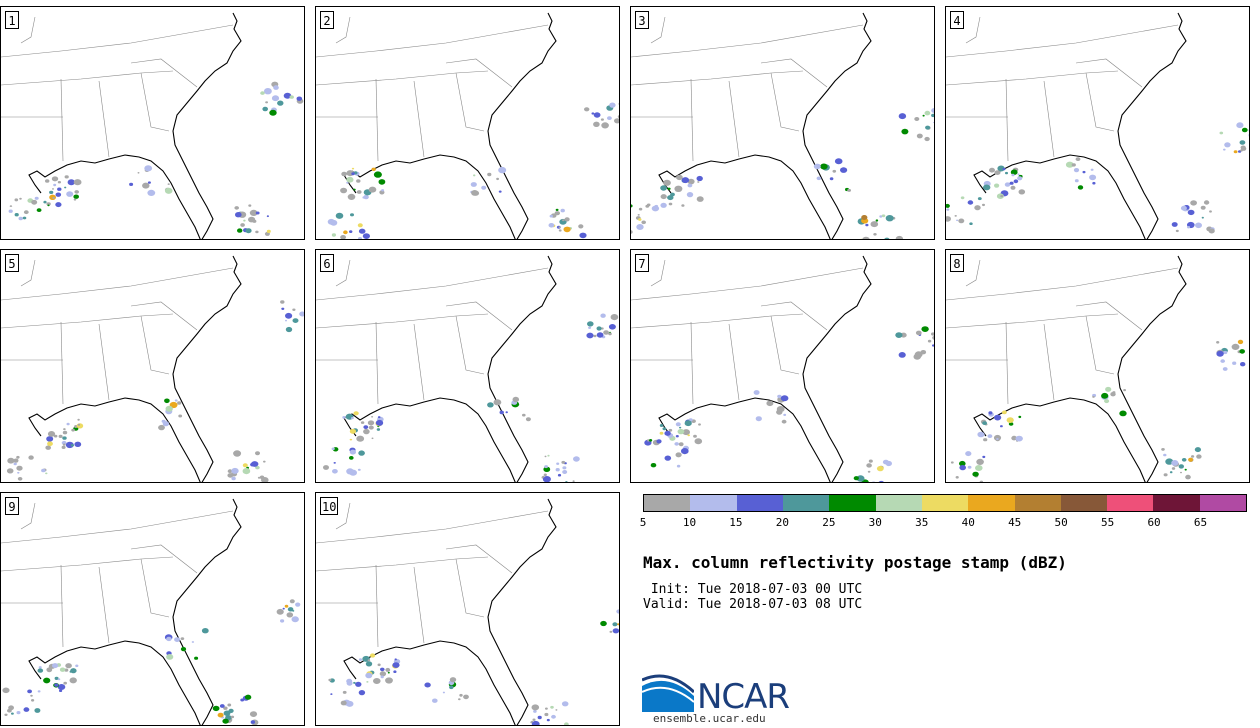  Describe the element at coordinates (945, 503) in the screenshot. I see `reflectivity-colorbar` at that location.